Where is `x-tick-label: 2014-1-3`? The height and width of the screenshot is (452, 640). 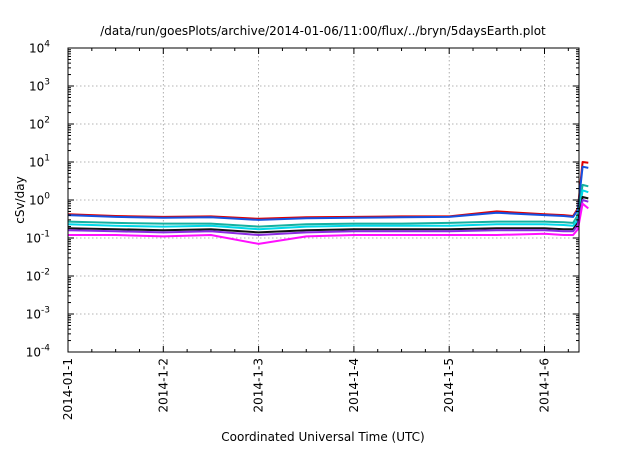 x-tick-label: 2014-1-3 is located at coordinates (259, 385).